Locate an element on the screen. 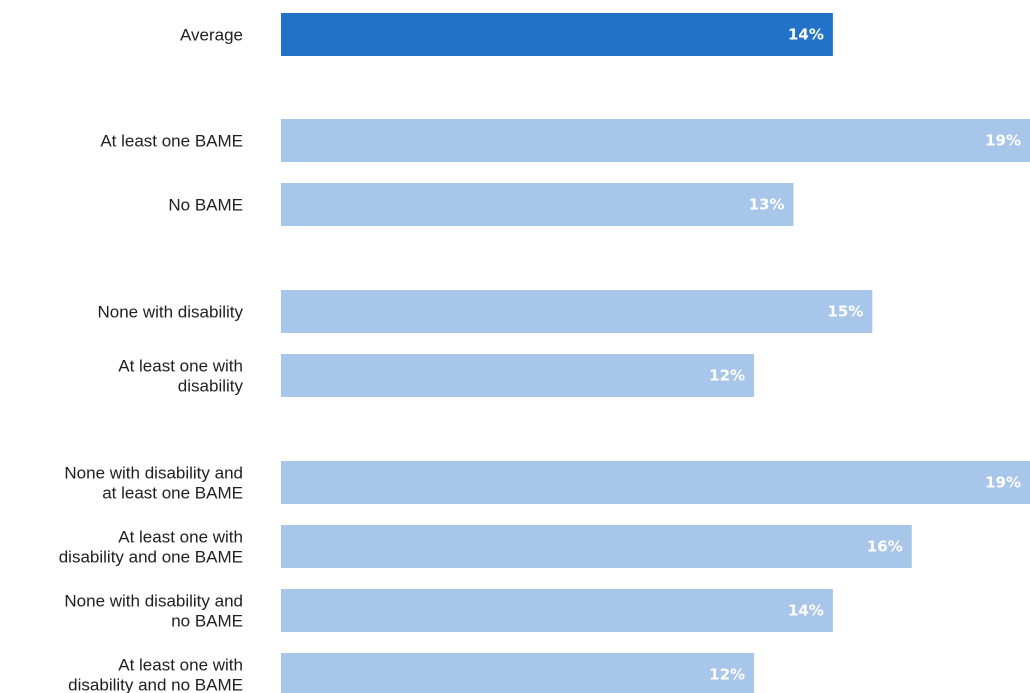 This screenshot has height=693, width=1030. category-label-line: at least one BAME is located at coordinates (172, 493).